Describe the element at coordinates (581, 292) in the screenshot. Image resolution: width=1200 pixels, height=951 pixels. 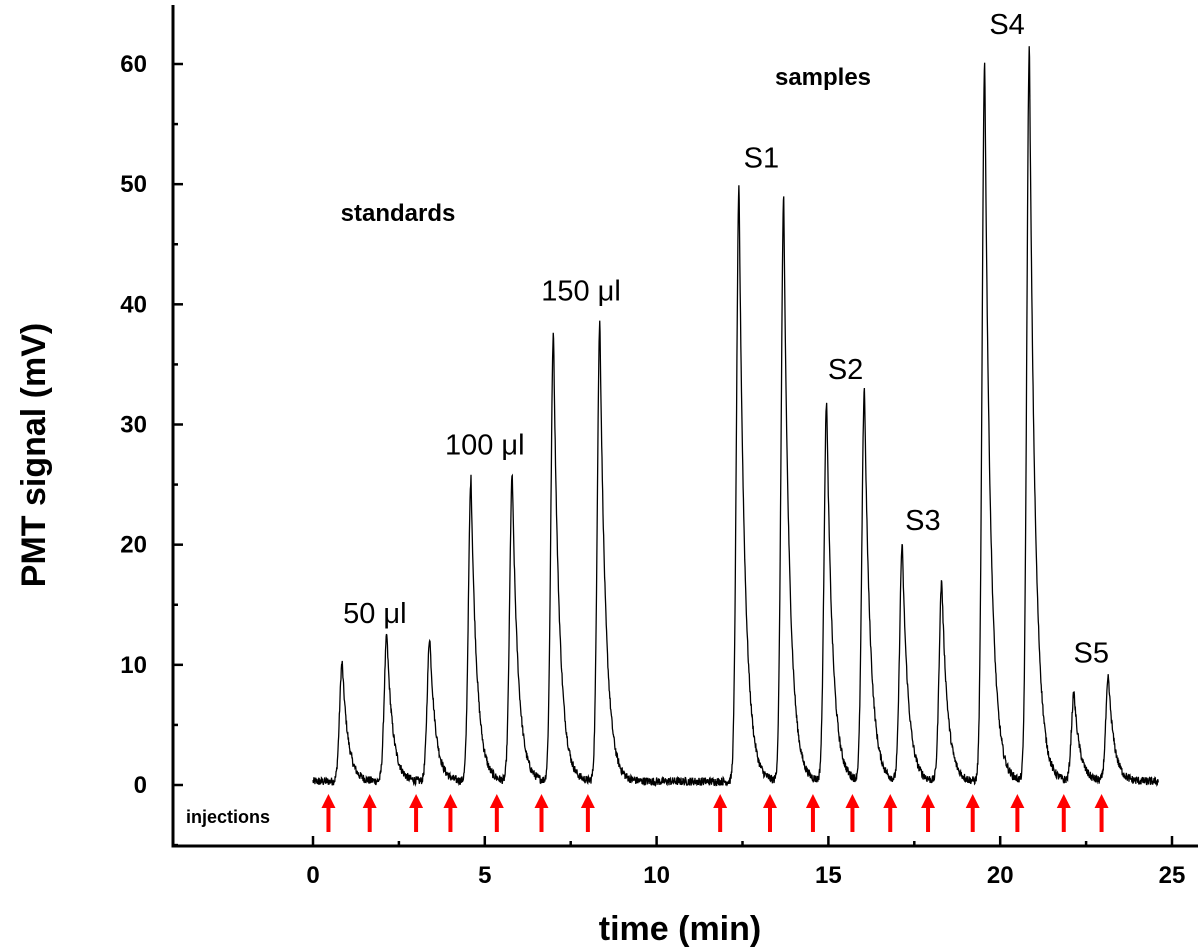
I see `peak-label: 150 μl` at that location.